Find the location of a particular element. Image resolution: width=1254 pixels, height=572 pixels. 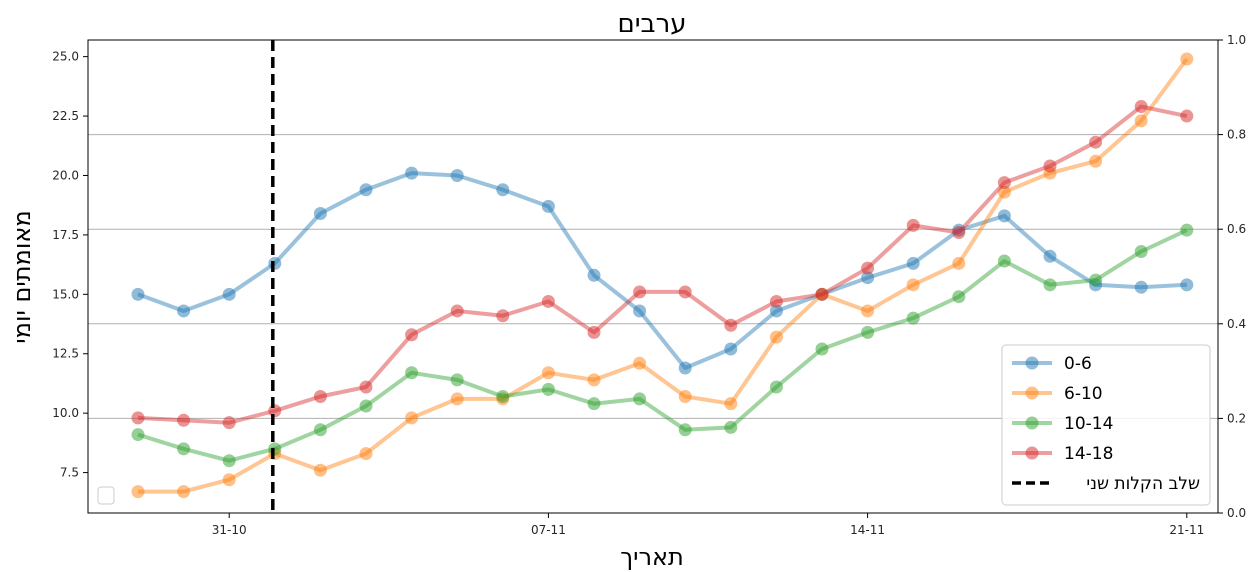

legend-box is located at coordinates (1106, 425).